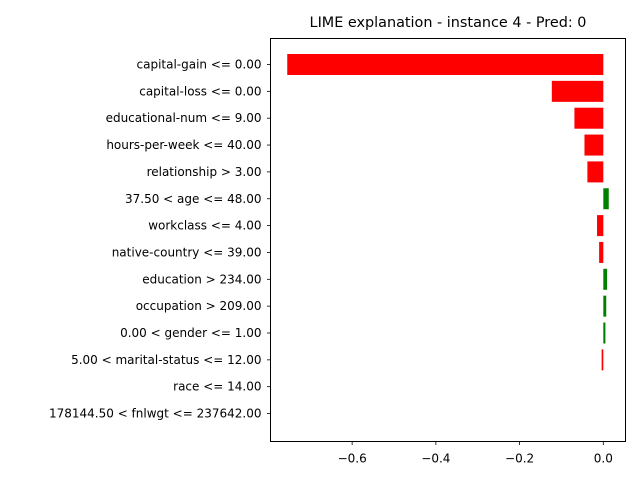 The width and height of the screenshot is (640, 480). I want to click on y-tick-label: workclass <= 4.00, so click(204, 226).